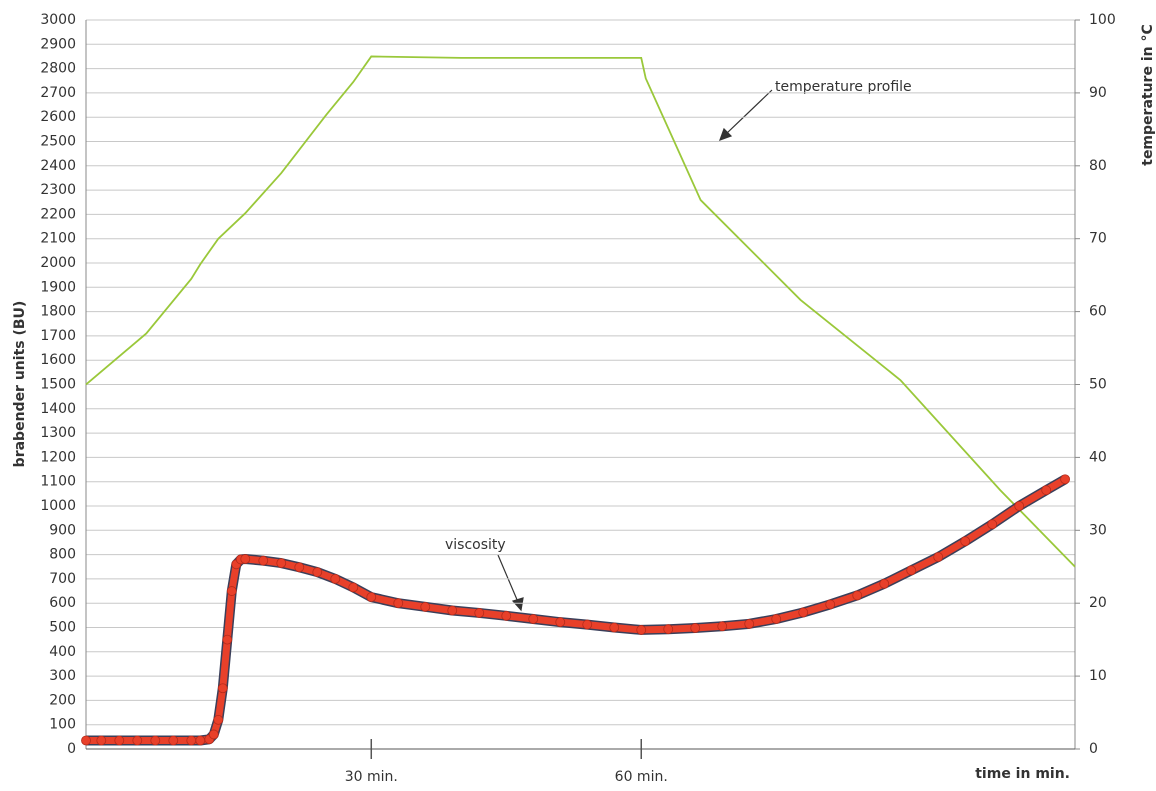  Describe the element at coordinates (62, 555) in the screenshot. I see `y-tick-label: 800` at that location.